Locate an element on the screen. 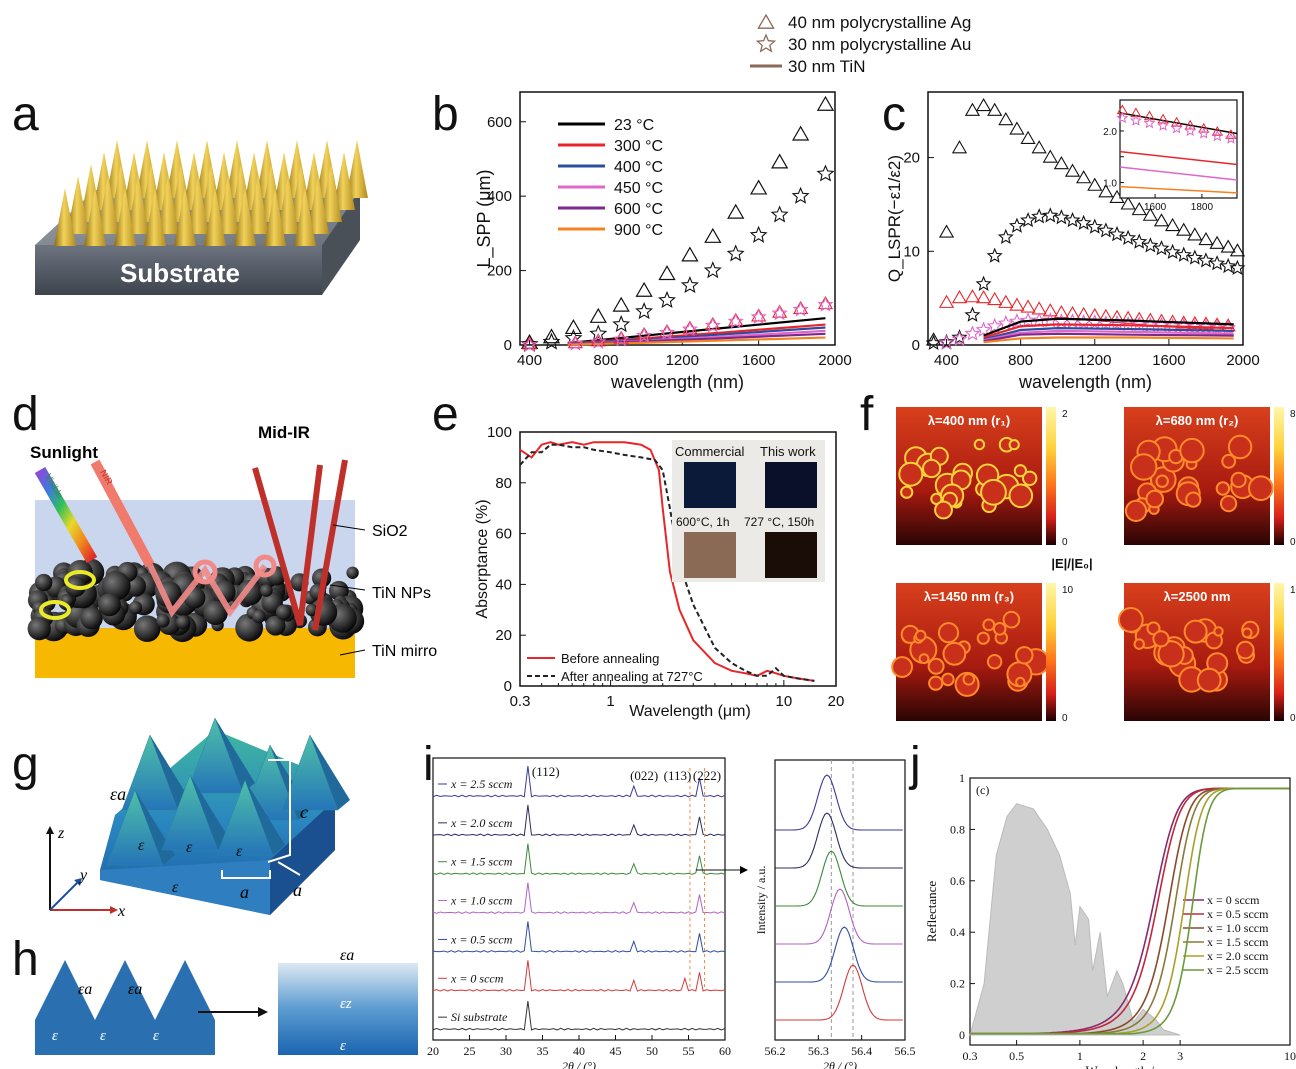 The width and height of the screenshot is (1296, 1069). annealed-au-point is located at coordinates (598, 341).